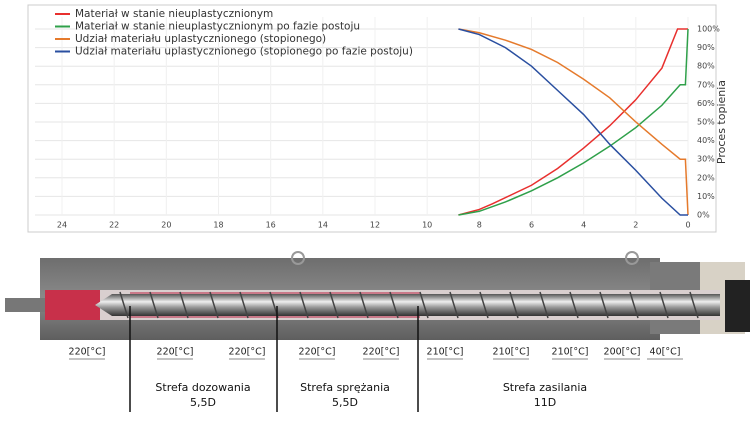  What do you see at coordinates (583, 225) in the screenshot?
I see `x-tick-label: 4` at bounding box center [583, 225].